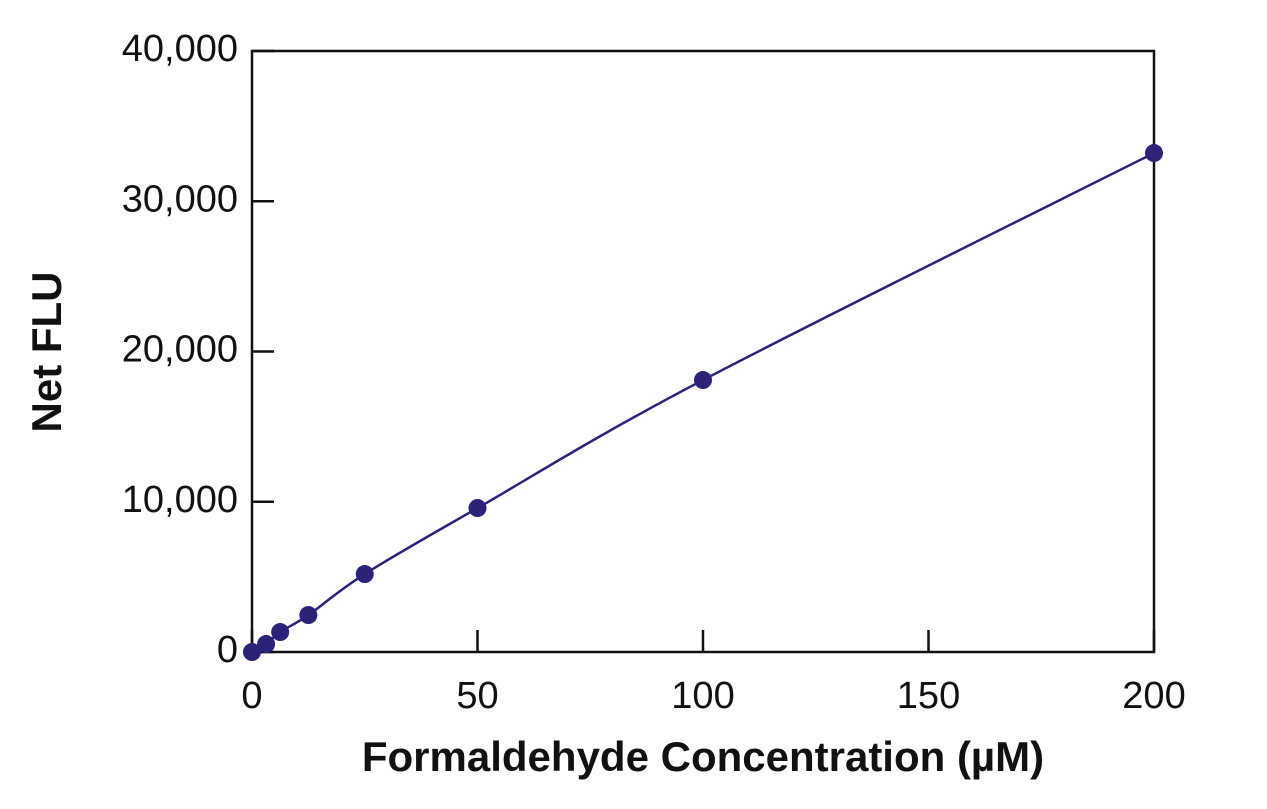 The height and width of the screenshot is (809, 1267). I want to click on x-tick-label: 200, so click(1153, 696).